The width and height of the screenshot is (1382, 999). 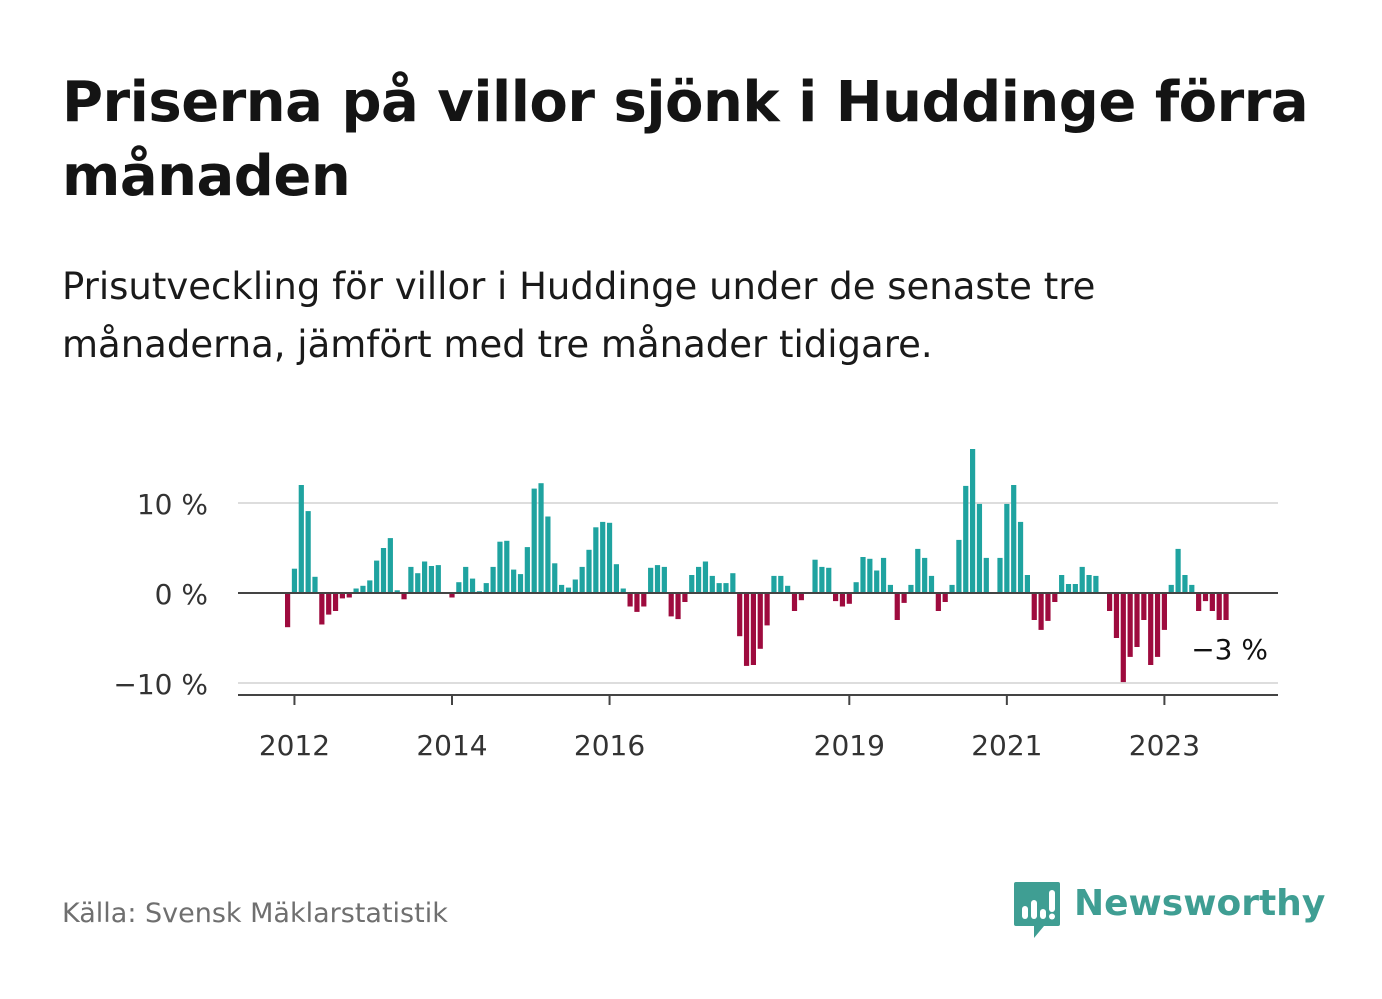 What do you see at coordinates (609, 745) in the screenshot?
I see `x-tick-label: 2016` at bounding box center [609, 745].